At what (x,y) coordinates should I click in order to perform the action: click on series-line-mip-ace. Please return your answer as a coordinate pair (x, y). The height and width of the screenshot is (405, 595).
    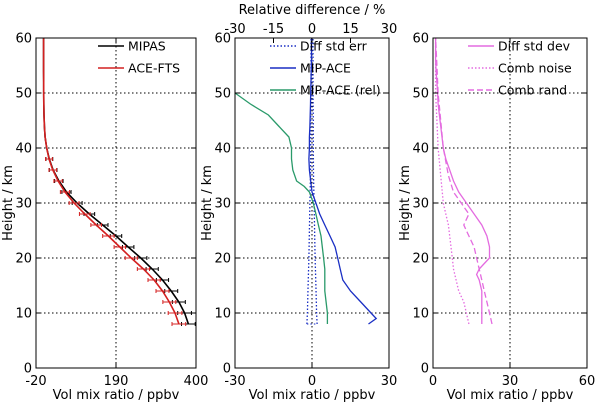
    Looking at the image, I should click on (343, 181).